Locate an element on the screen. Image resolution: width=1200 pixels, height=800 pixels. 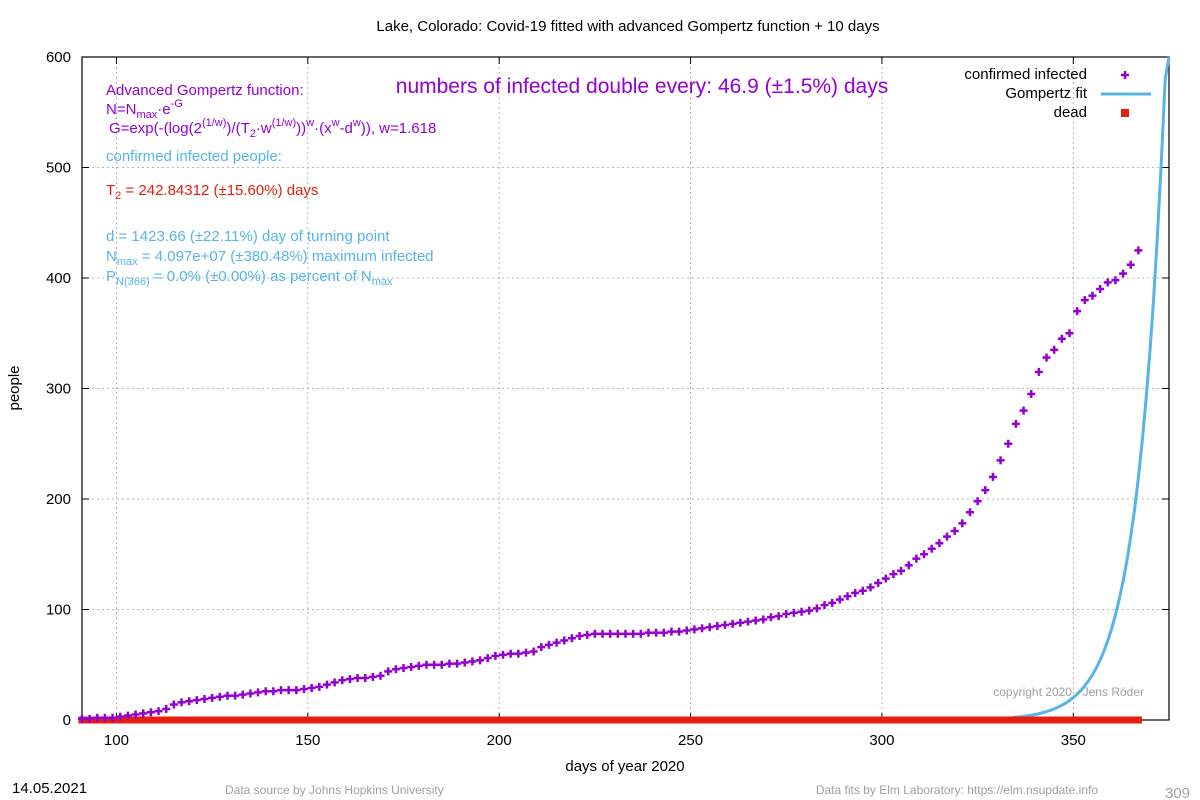
x-axis-label: days of year 2020 is located at coordinates (624, 766).